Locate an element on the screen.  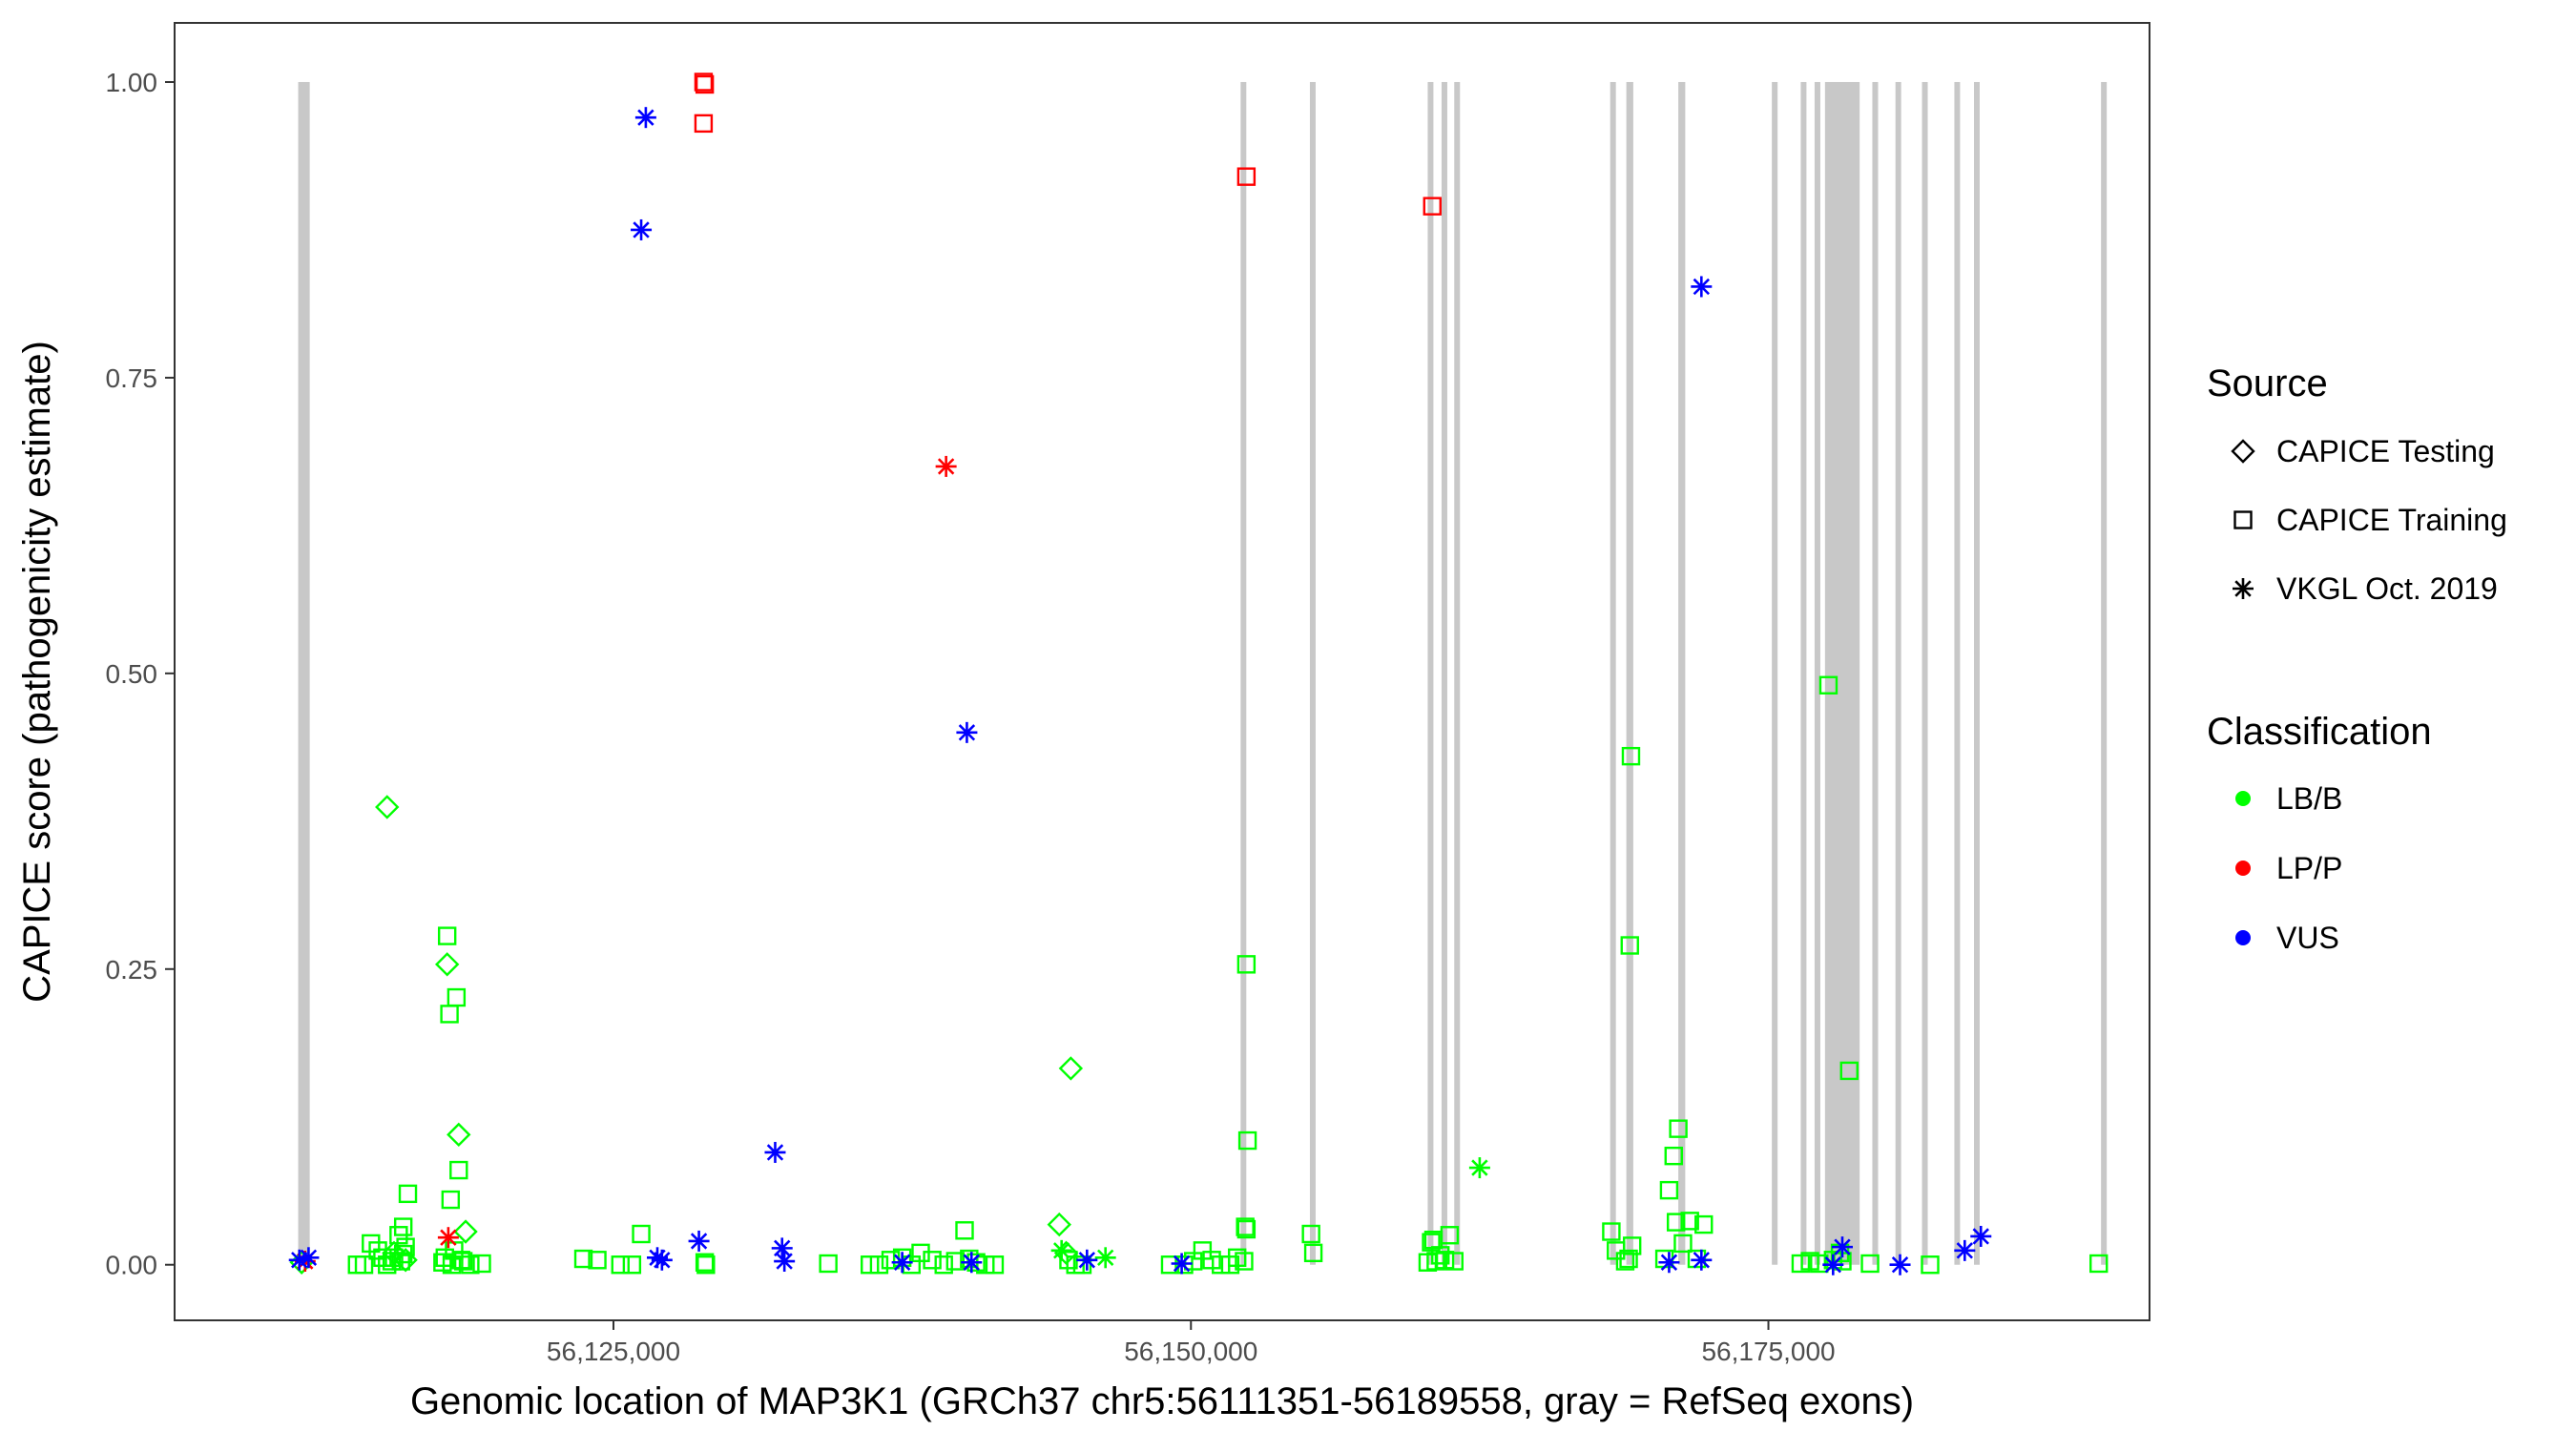
legend-source-label: VKGL Oct. 2019 is located at coordinates (2387, 588).